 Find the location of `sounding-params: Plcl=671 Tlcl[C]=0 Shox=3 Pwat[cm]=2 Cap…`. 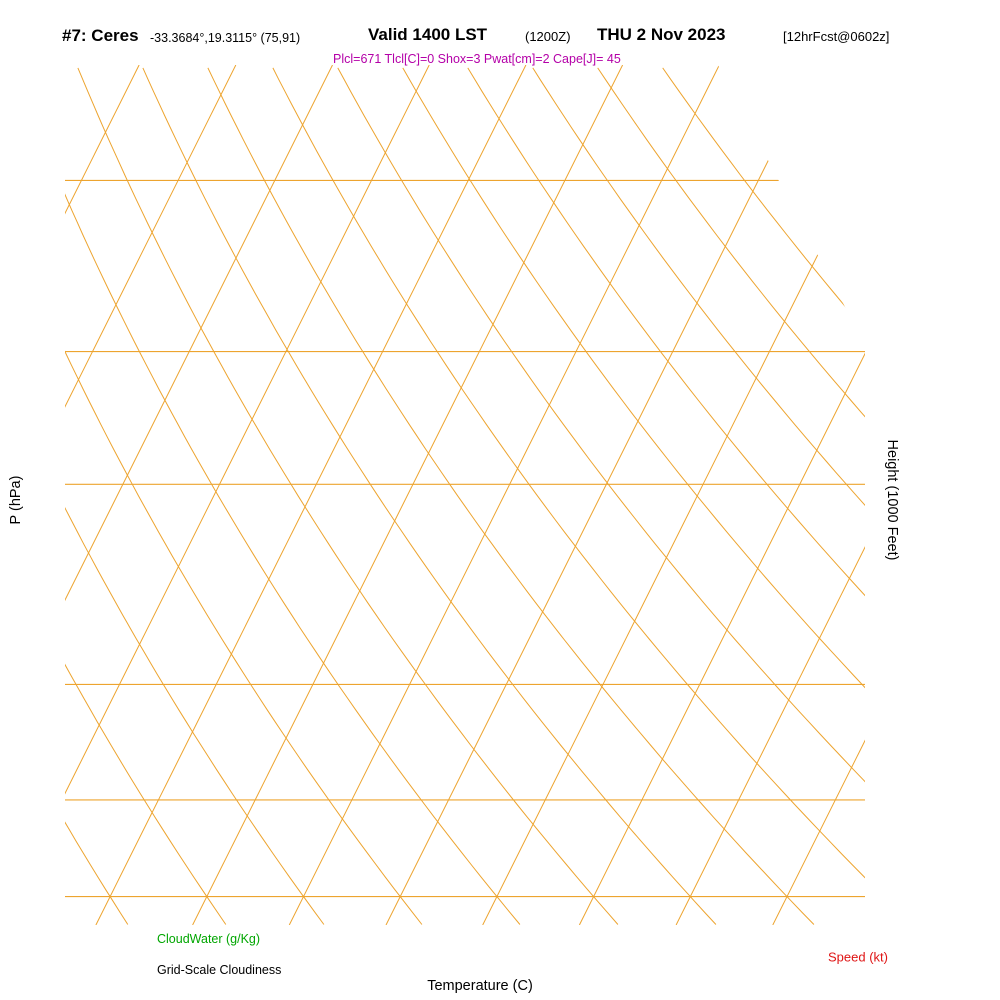

sounding-params: Plcl=671 Tlcl[C]=0 Shox=3 Pwat[cm]=2 Cap… is located at coordinates (477, 59).